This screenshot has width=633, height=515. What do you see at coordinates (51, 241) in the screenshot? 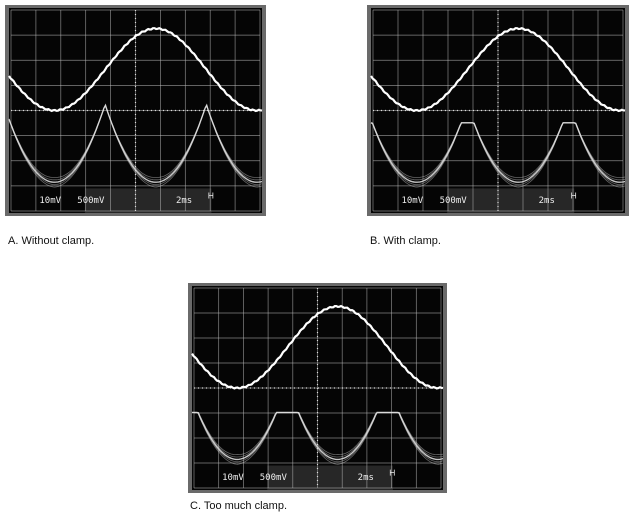
I see `panel-caption: A. Without clamp.` at bounding box center [51, 241].